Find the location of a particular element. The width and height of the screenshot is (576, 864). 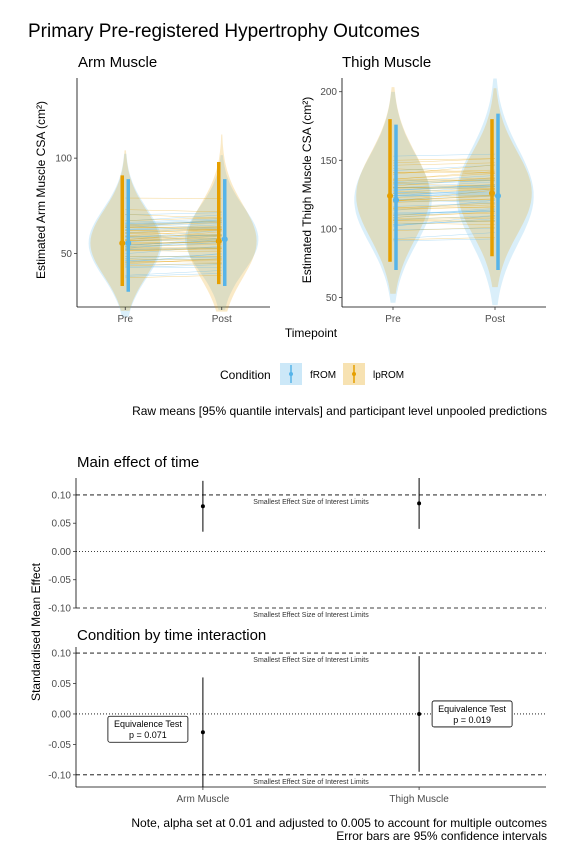

bottom-caption-line2: Error bars are 95% confidence intervals is located at coordinates (441, 836).